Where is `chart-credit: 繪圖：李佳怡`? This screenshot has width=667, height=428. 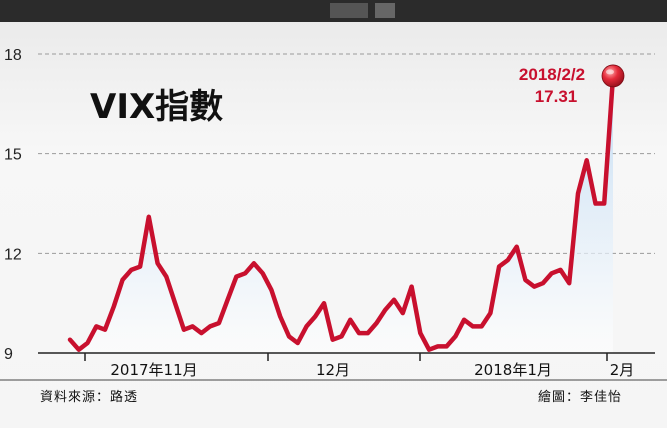 chart-credit: 繪圖：李佳怡 is located at coordinates (580, 397).